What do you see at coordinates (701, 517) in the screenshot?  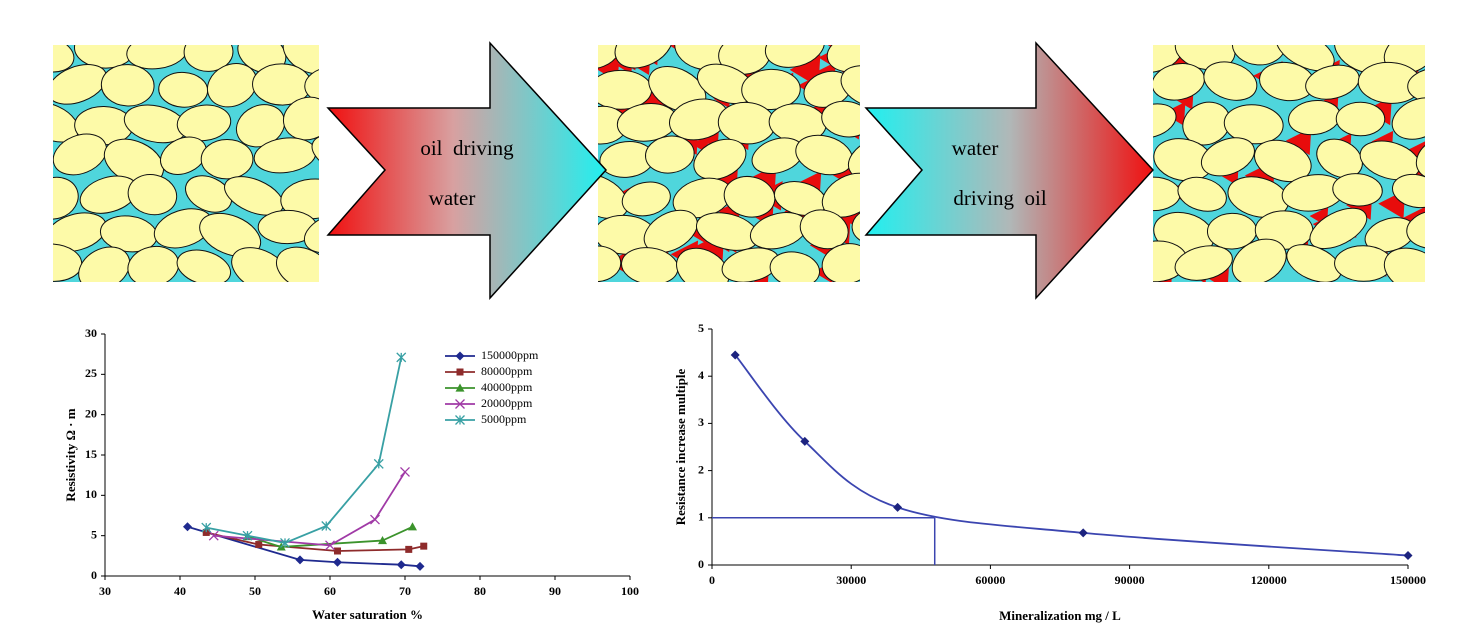 I see `y-tick-label: 1` at bounding box center [701, 517].